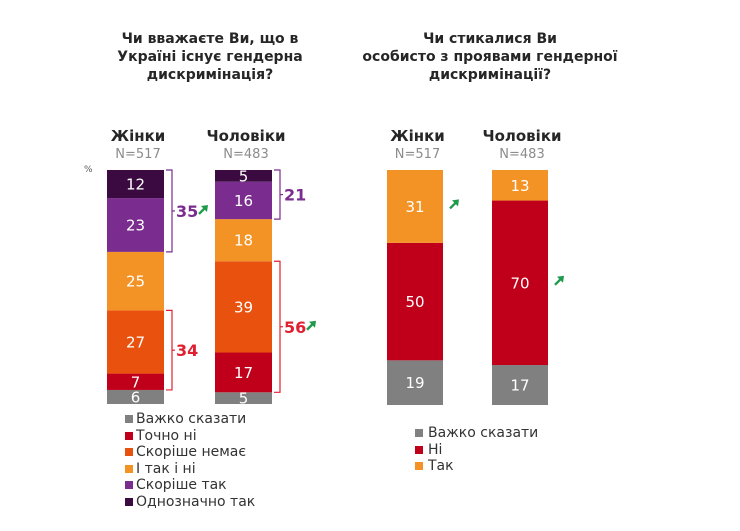 This screenshot has height=531, width=740. Describe the element at coordinates (210, 75) in the screenshot. I see `chart1-title-line: дискримінація?` at that location.